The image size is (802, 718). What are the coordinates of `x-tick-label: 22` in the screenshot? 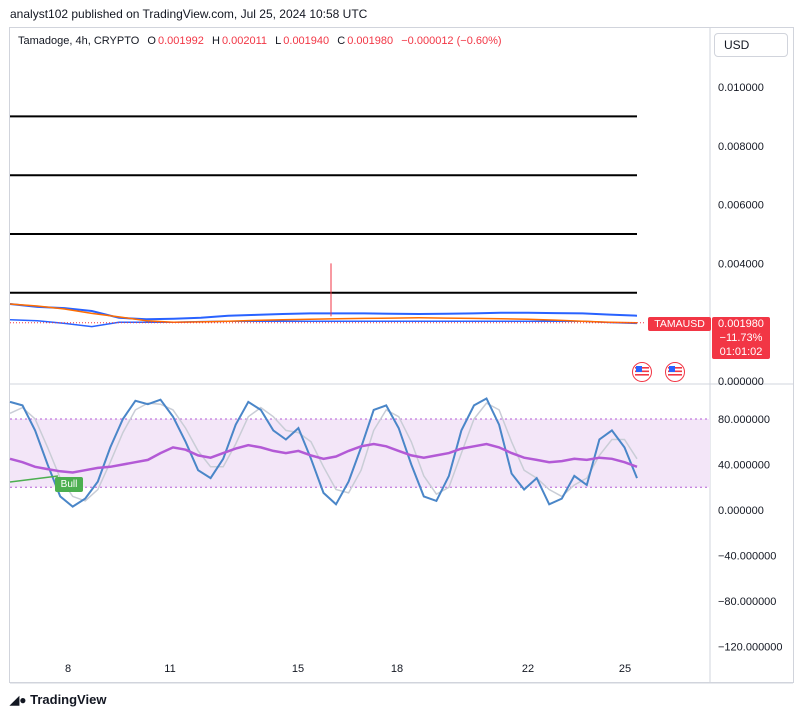 It's located at (528, 669).